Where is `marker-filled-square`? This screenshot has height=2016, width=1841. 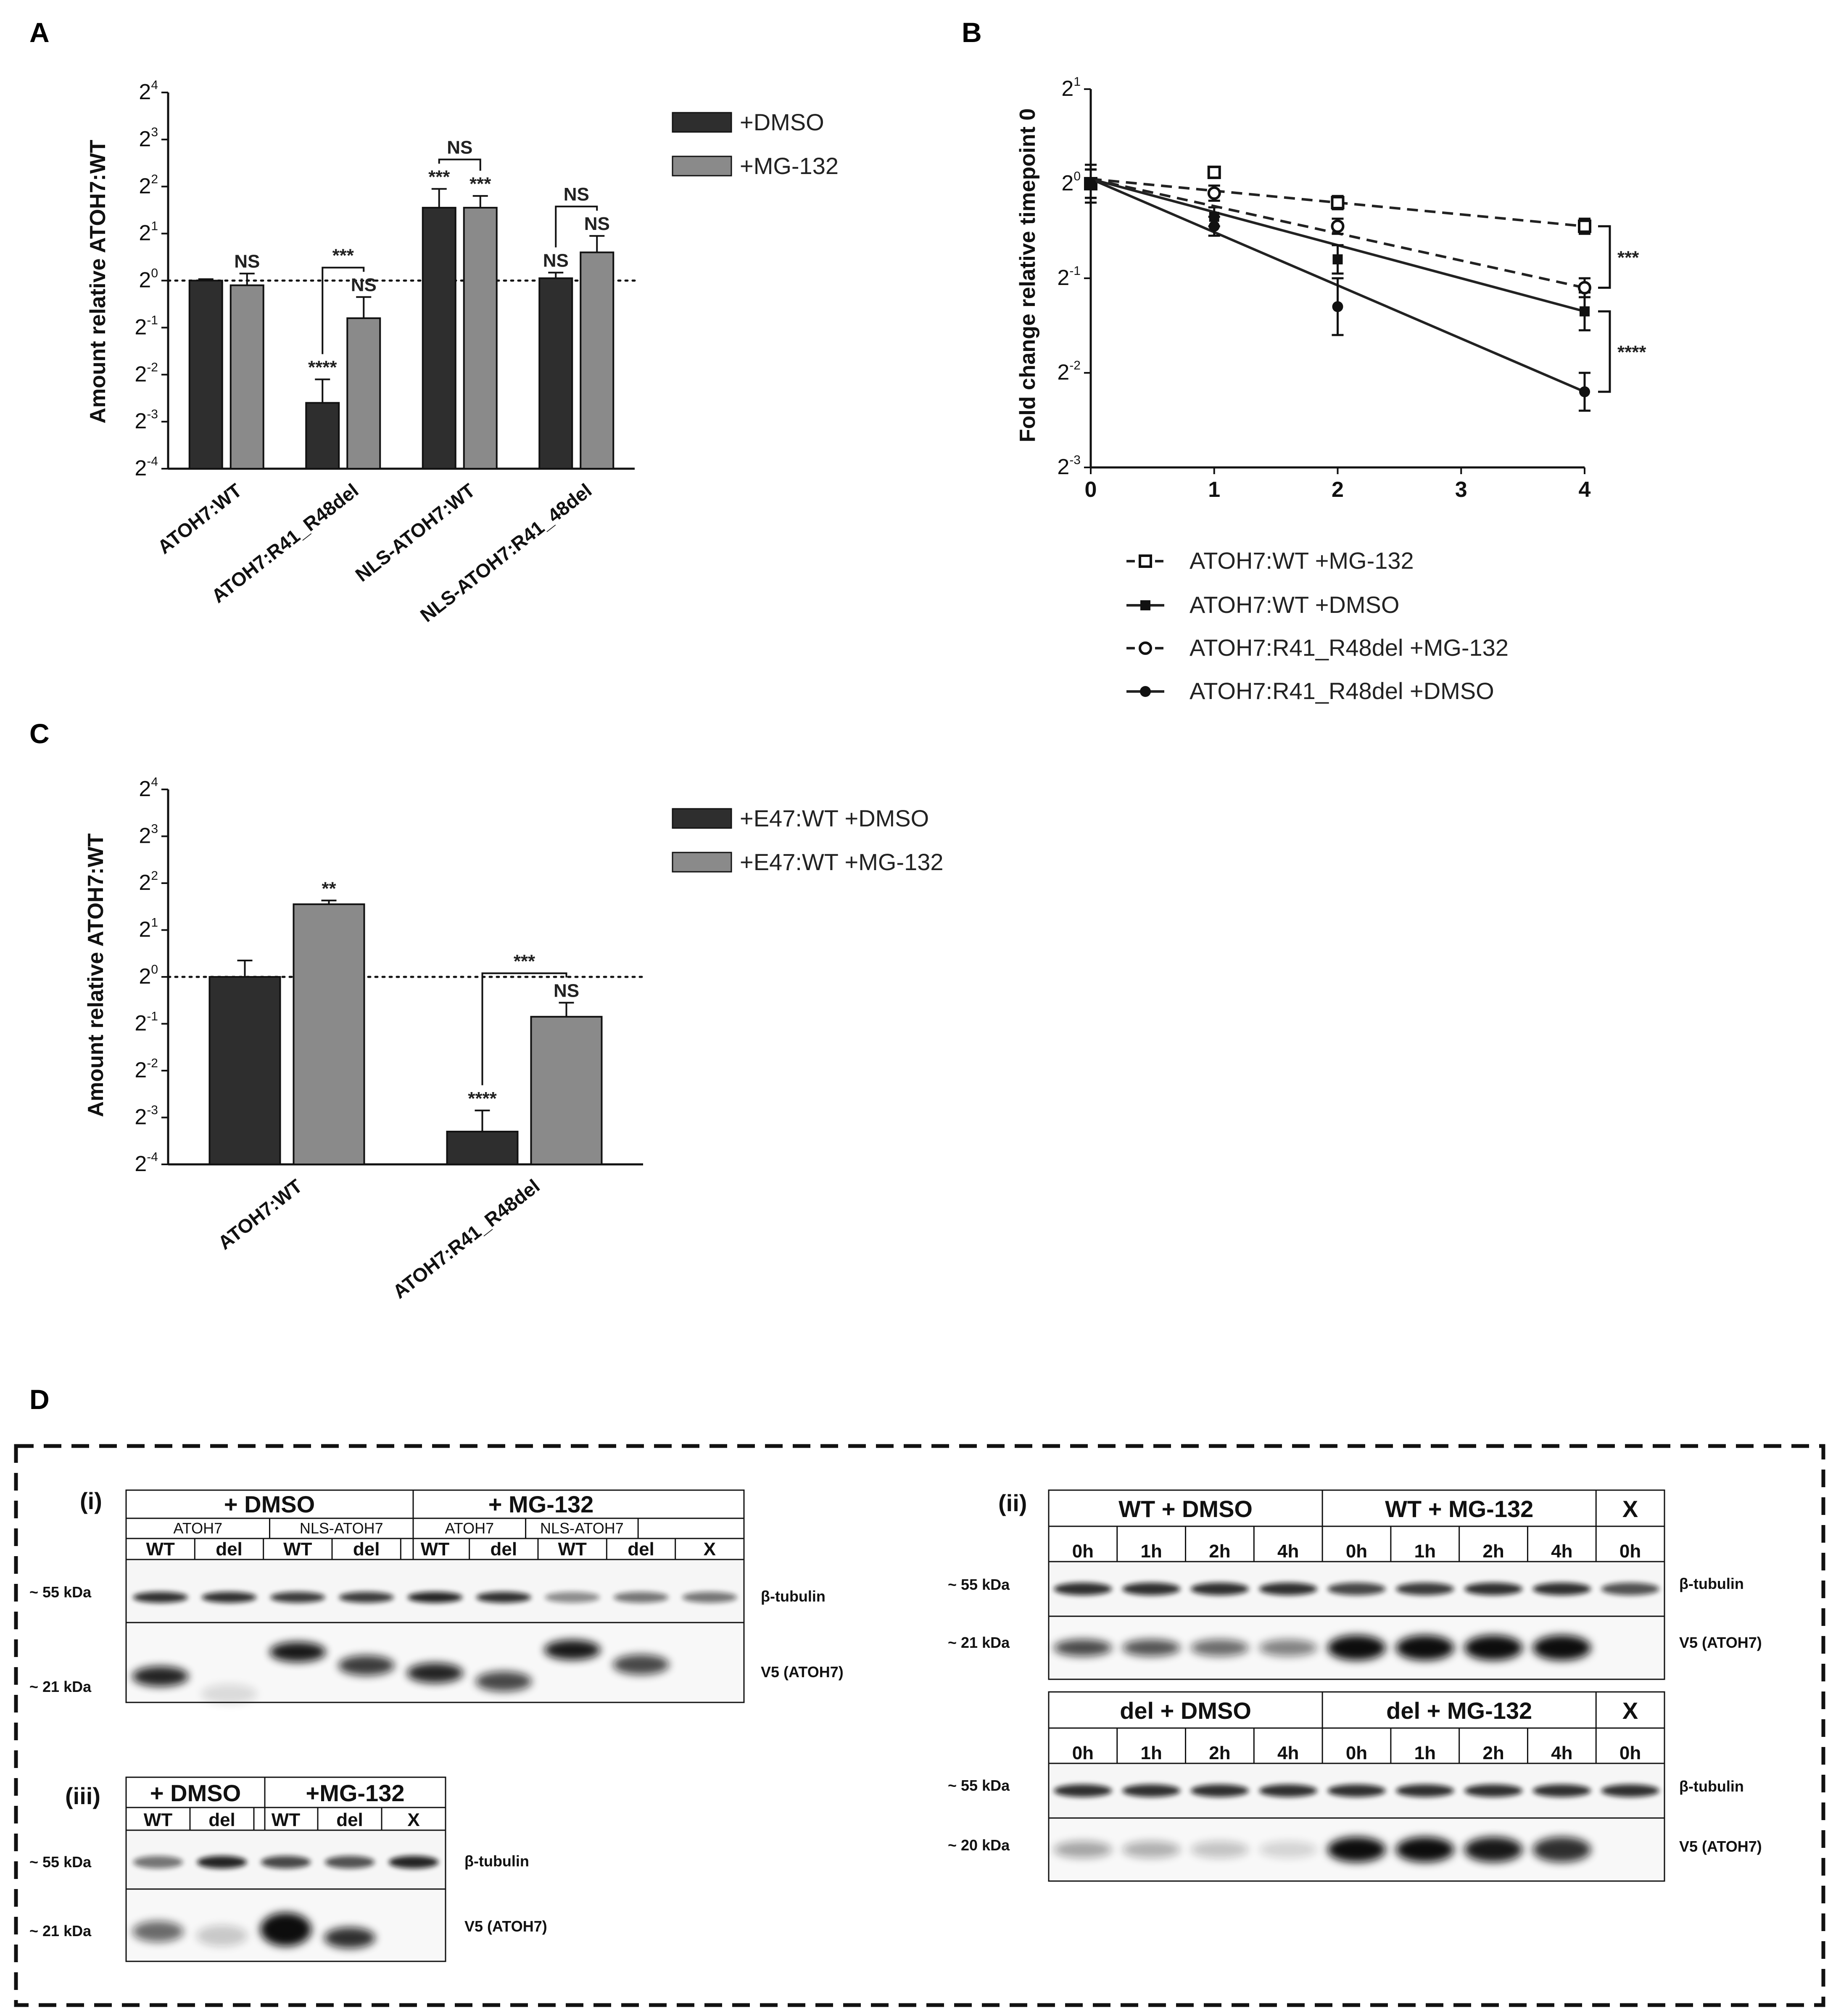
marker-filled-square is located at coordinates (1145, 605).